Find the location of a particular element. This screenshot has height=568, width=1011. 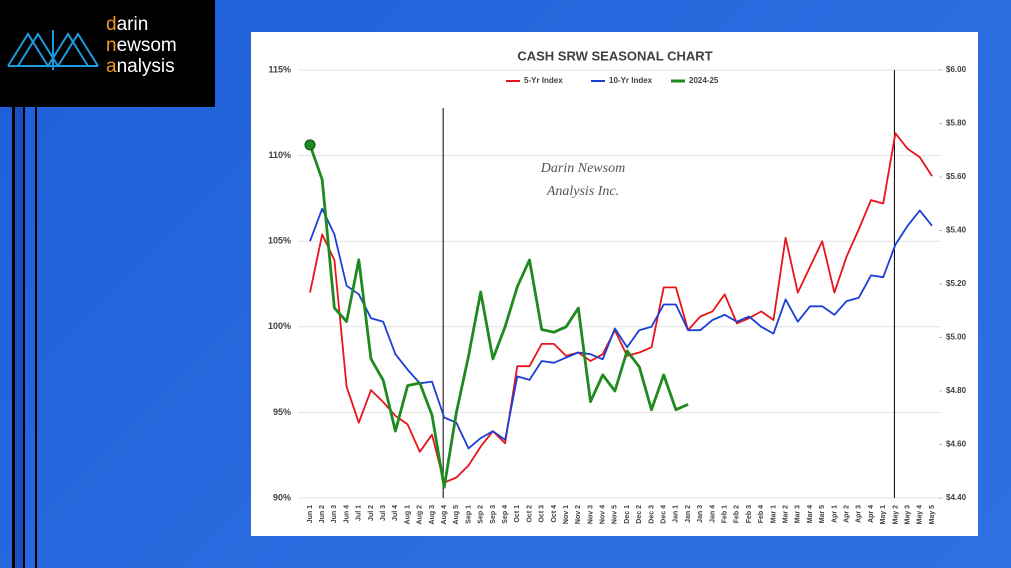

x-tick-label: Jun 2 is located at coordinates (322, 514).